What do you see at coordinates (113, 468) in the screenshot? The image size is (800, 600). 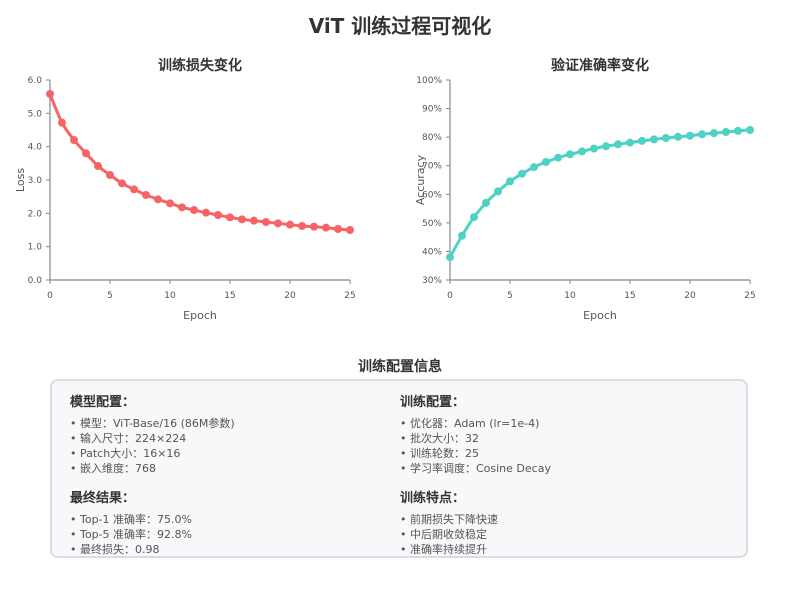 I see `model-config-item: • 嵌入维度：768` at bounding box center [113, 468].